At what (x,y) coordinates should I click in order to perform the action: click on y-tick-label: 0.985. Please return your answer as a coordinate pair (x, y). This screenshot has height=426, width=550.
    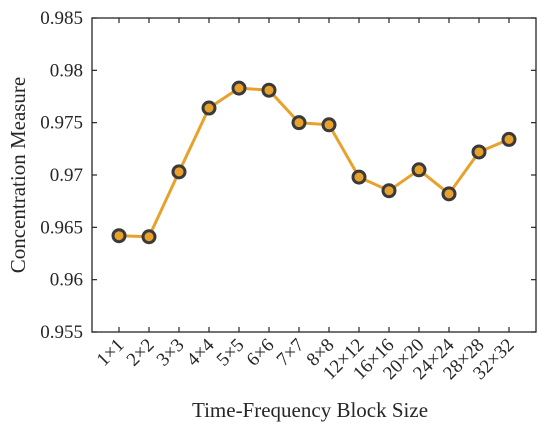
    Looking at the image, I should click on (61, 18).